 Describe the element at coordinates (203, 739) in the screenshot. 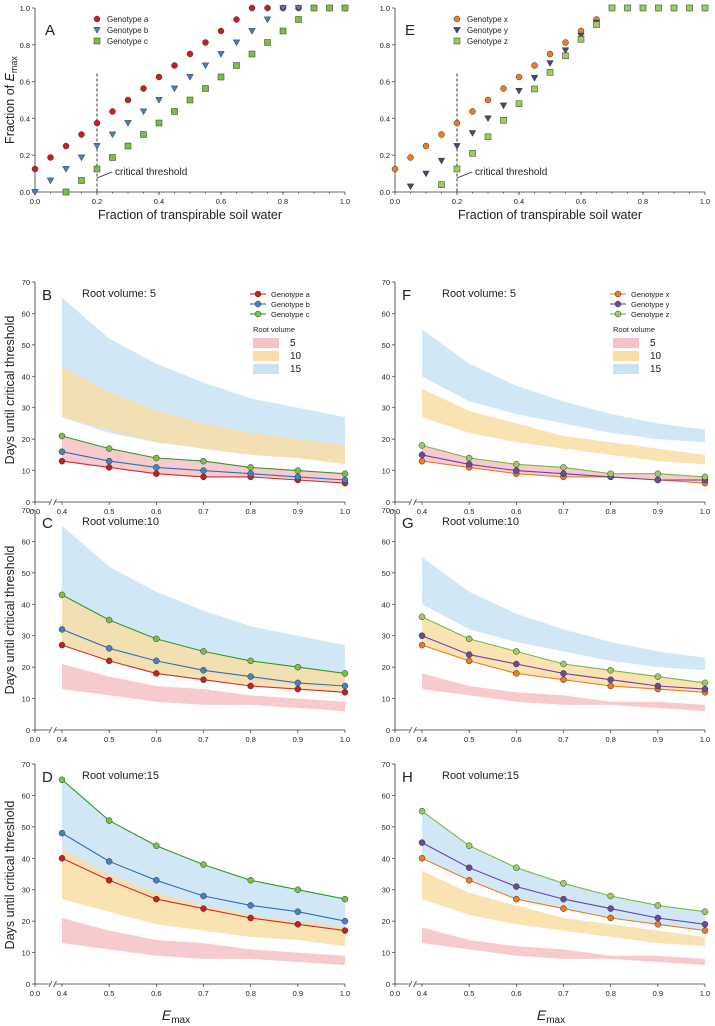

I see `x-tick-label: 0.7` at that location.